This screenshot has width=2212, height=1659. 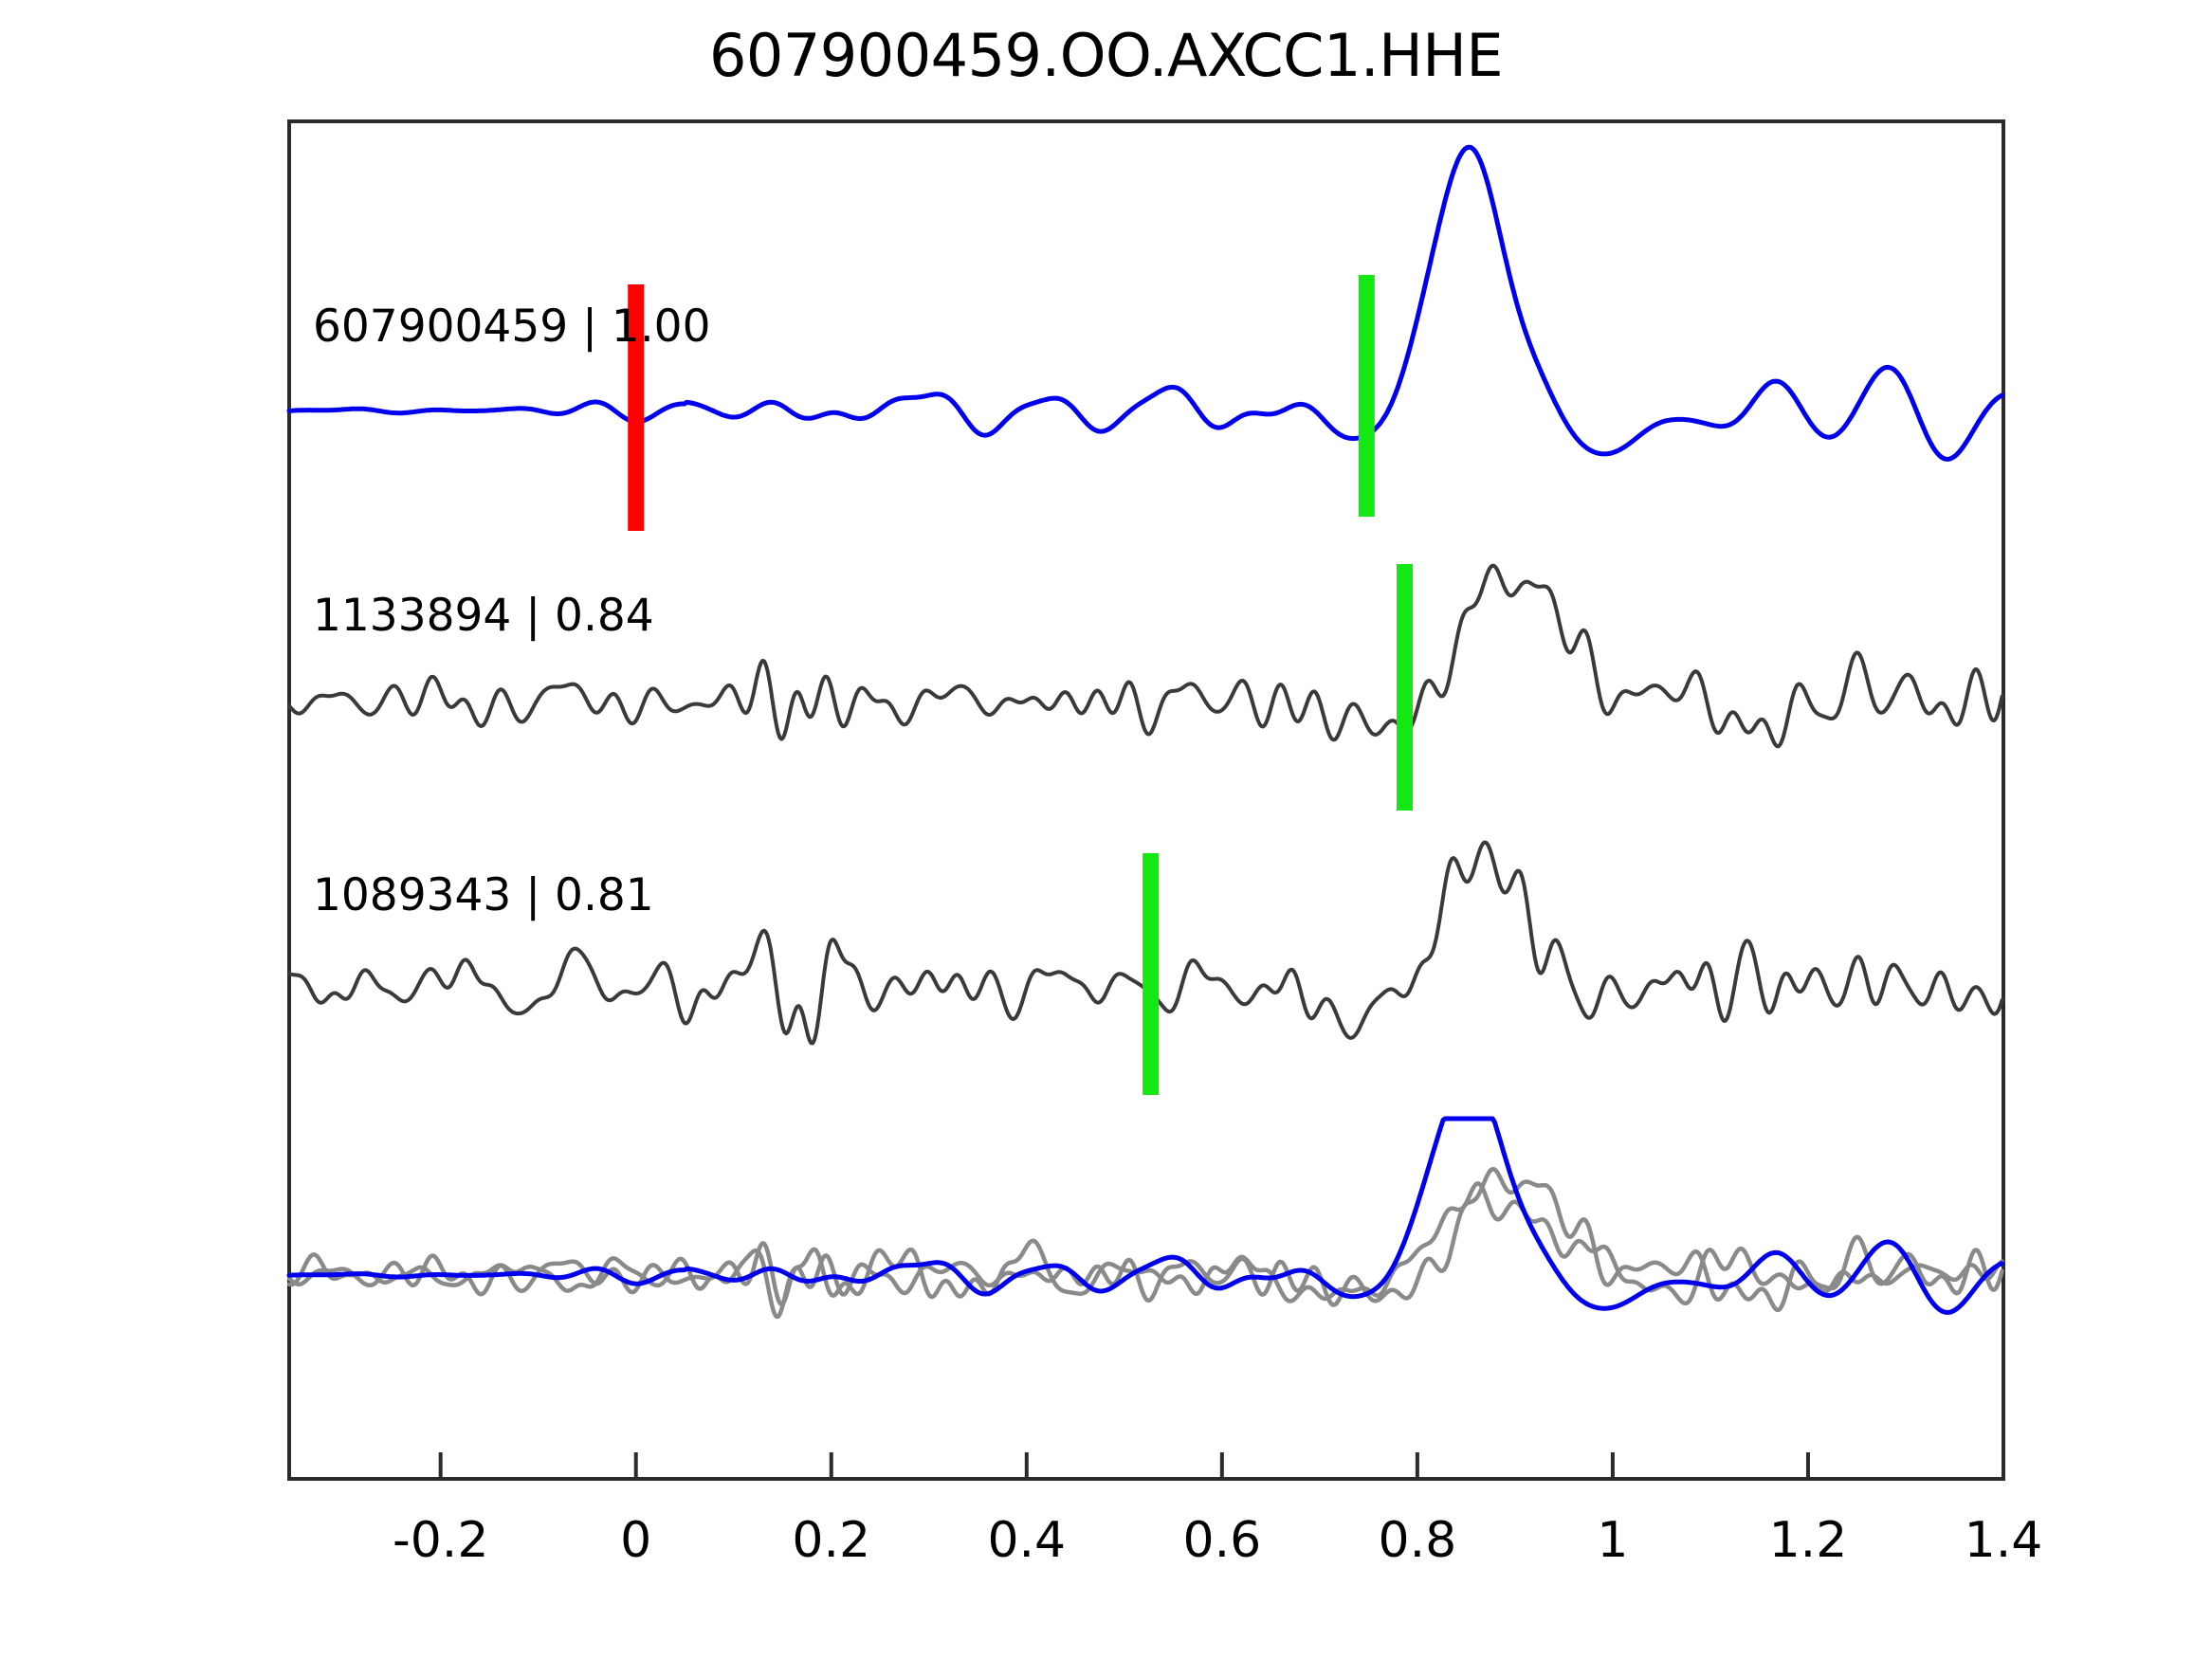 I want to click on trace-label-1133894: 1133894 | 0.84, so click(x=483, y=616).